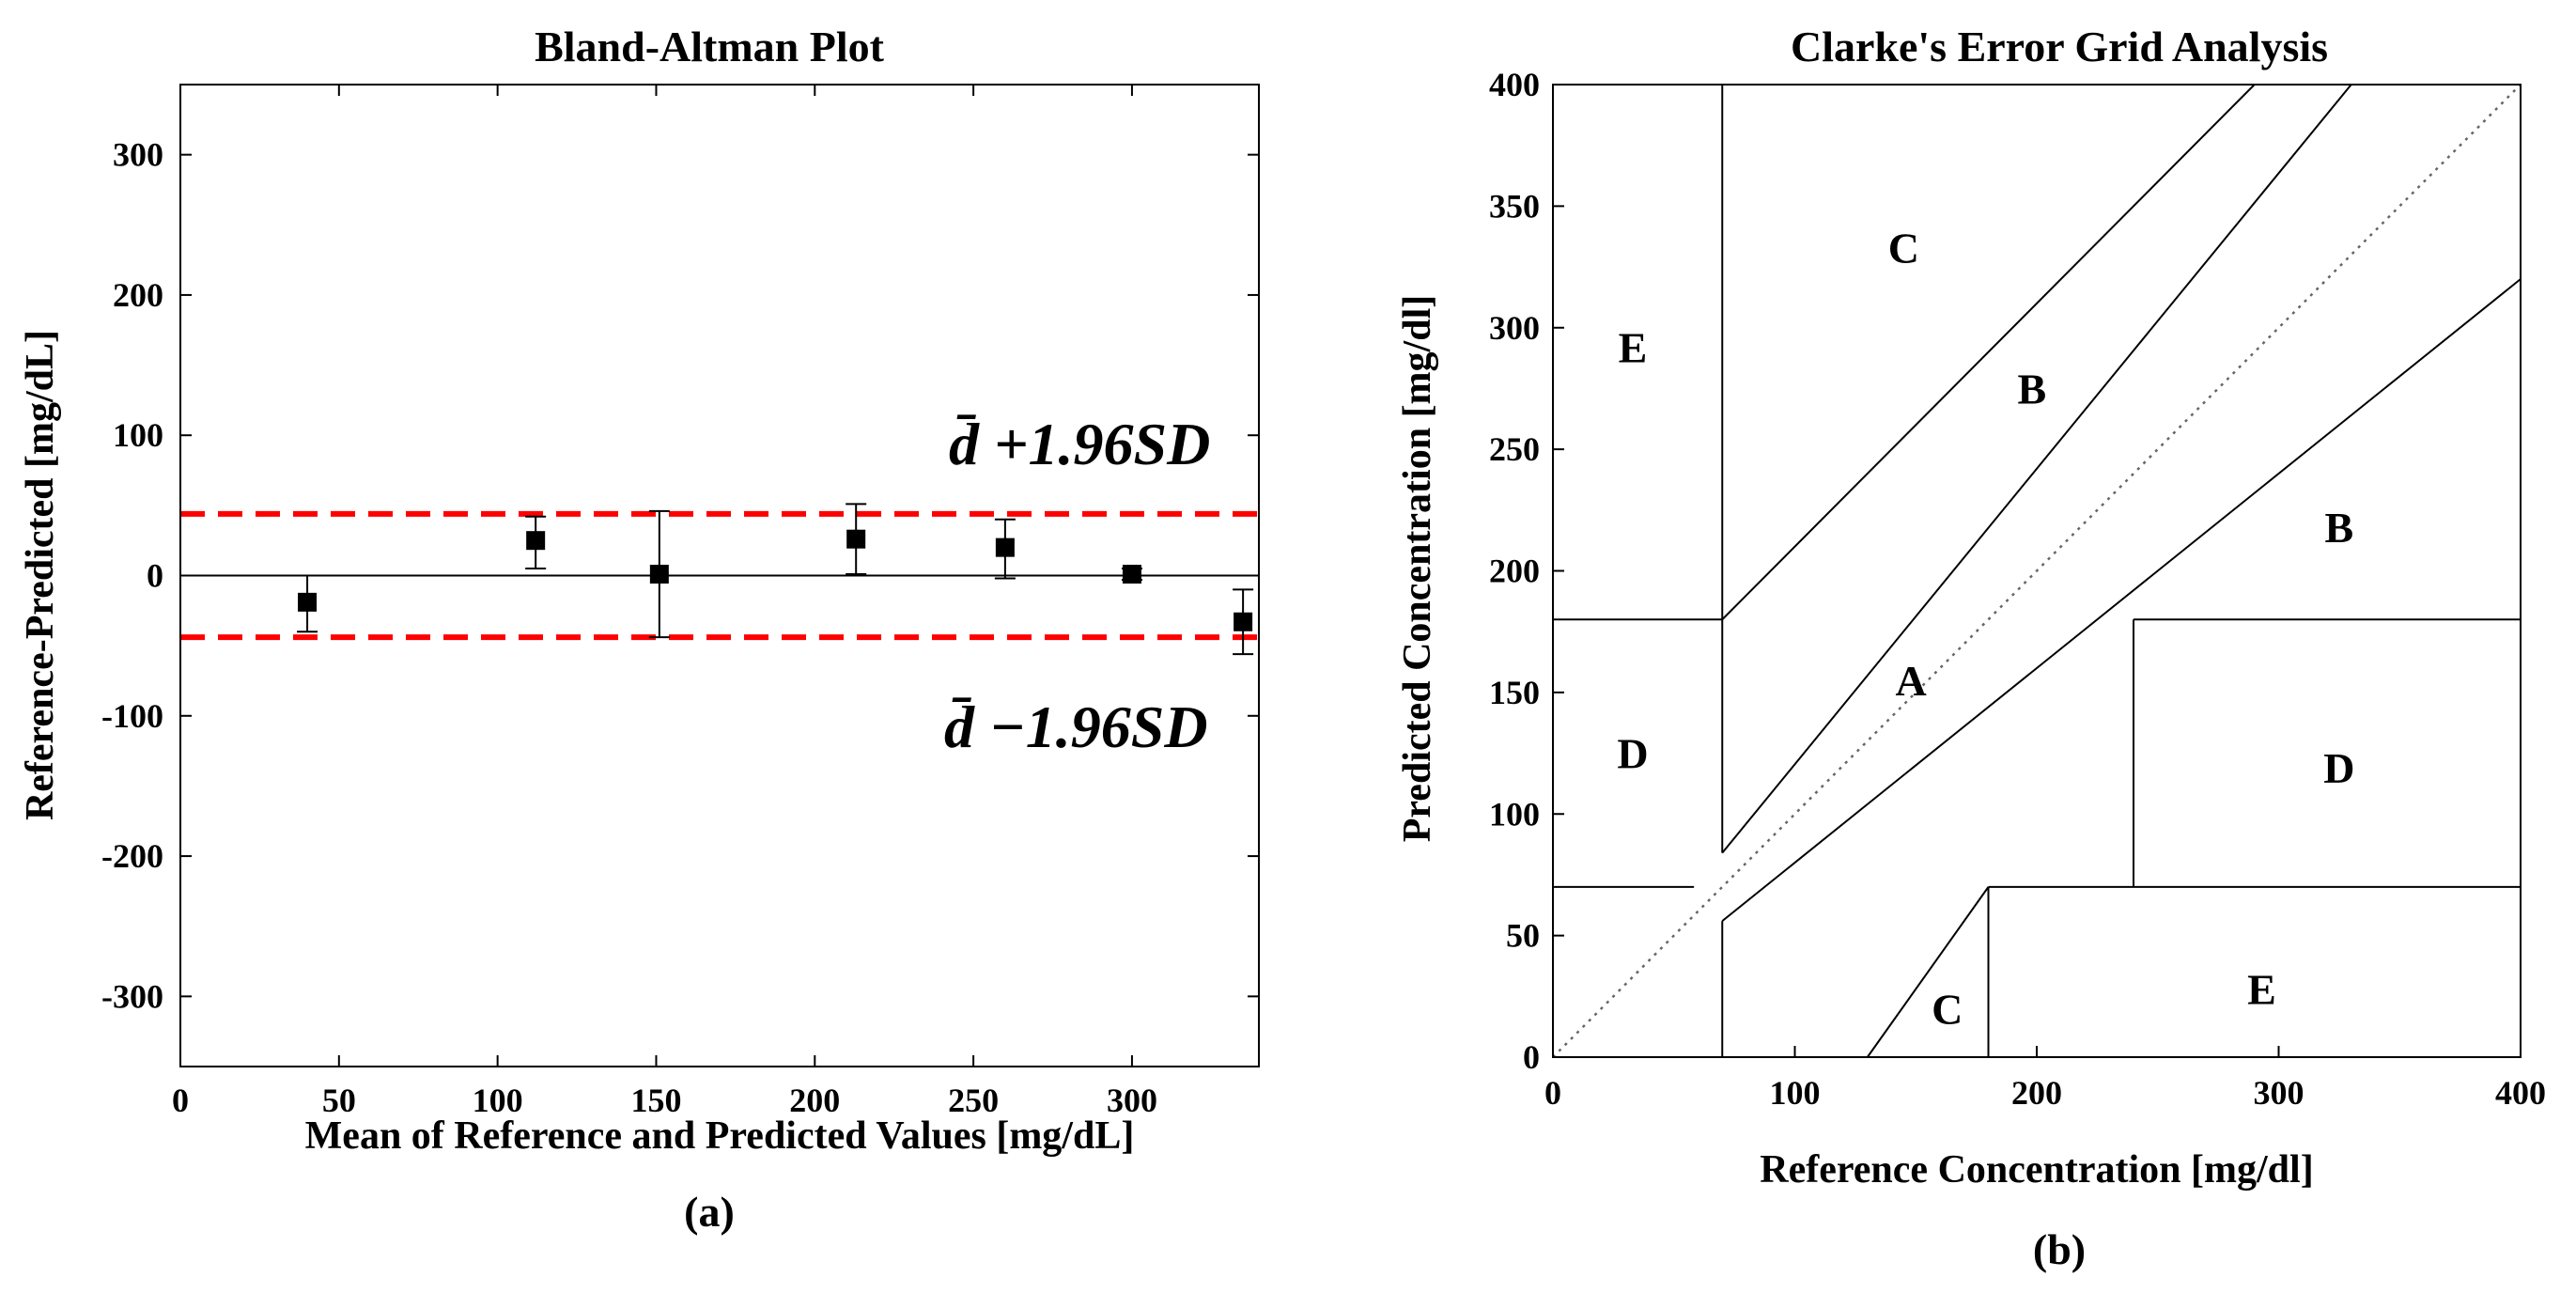  Describe the element at coordinates (974, 1100) in the screenshot. I see `x-tick-label: 250` at that location.